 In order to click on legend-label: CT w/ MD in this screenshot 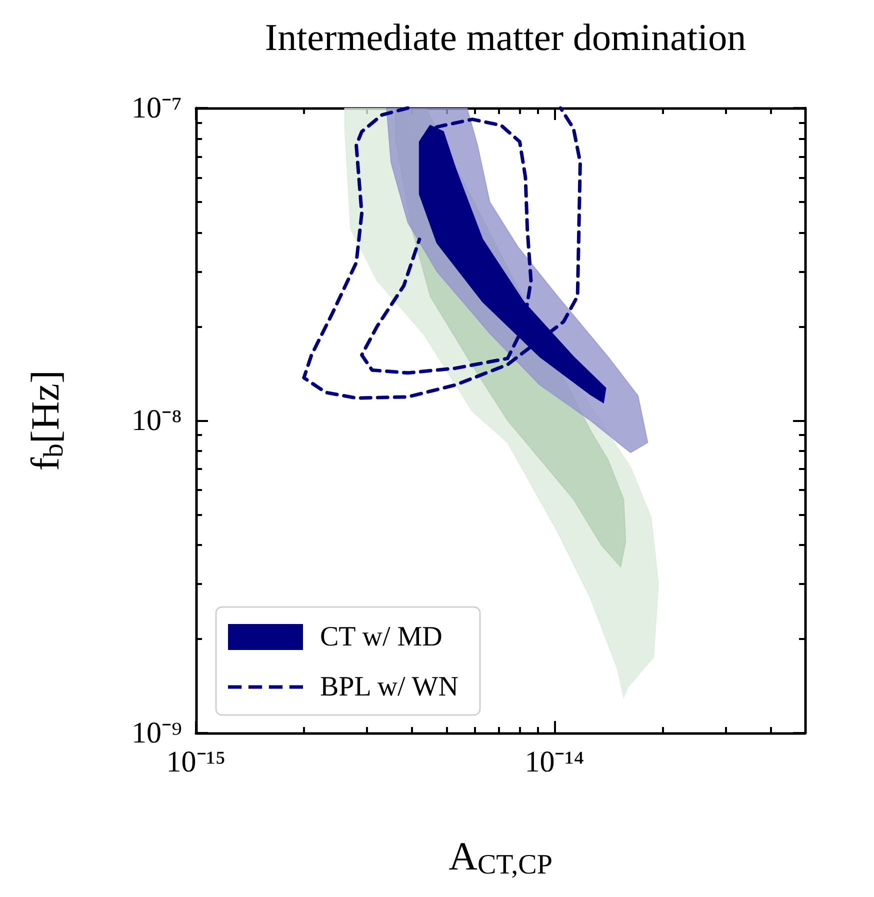, I will do `click(381, 637)`.